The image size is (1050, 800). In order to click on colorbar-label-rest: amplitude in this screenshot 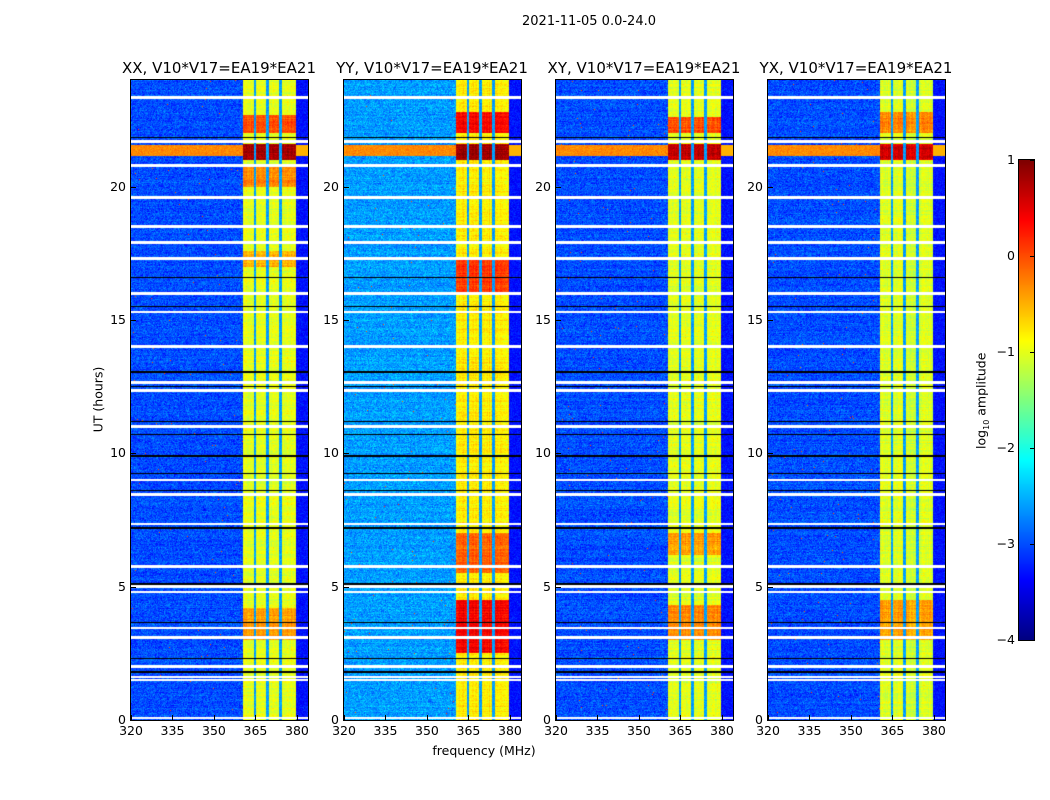, I will do `click(981, 386)`.